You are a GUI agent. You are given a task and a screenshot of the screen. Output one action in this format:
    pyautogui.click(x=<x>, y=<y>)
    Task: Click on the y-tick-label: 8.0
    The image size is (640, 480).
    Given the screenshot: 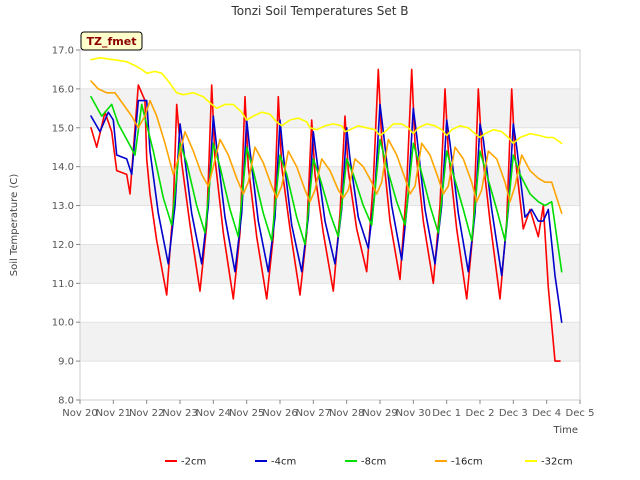 What is the action you would take?
    pyautogui.click(x=66, y=401)
    